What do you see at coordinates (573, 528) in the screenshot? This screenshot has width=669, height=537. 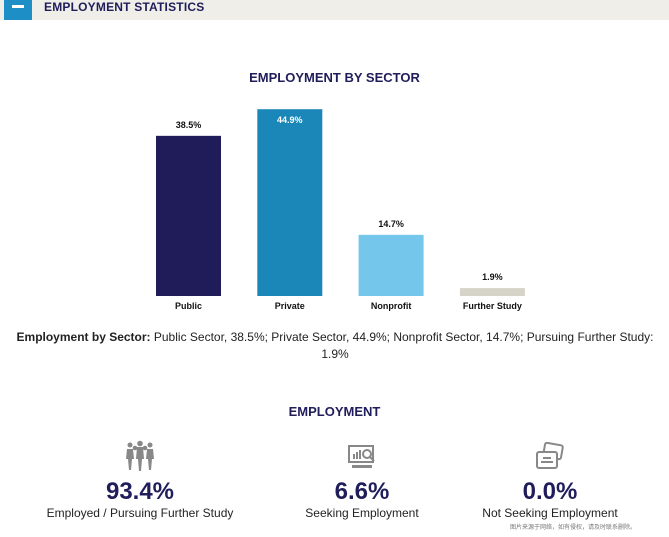 I see `watermark: 图片来源于网络，如有侵权，请及时联系删除。` at bounding box center [573, 528].